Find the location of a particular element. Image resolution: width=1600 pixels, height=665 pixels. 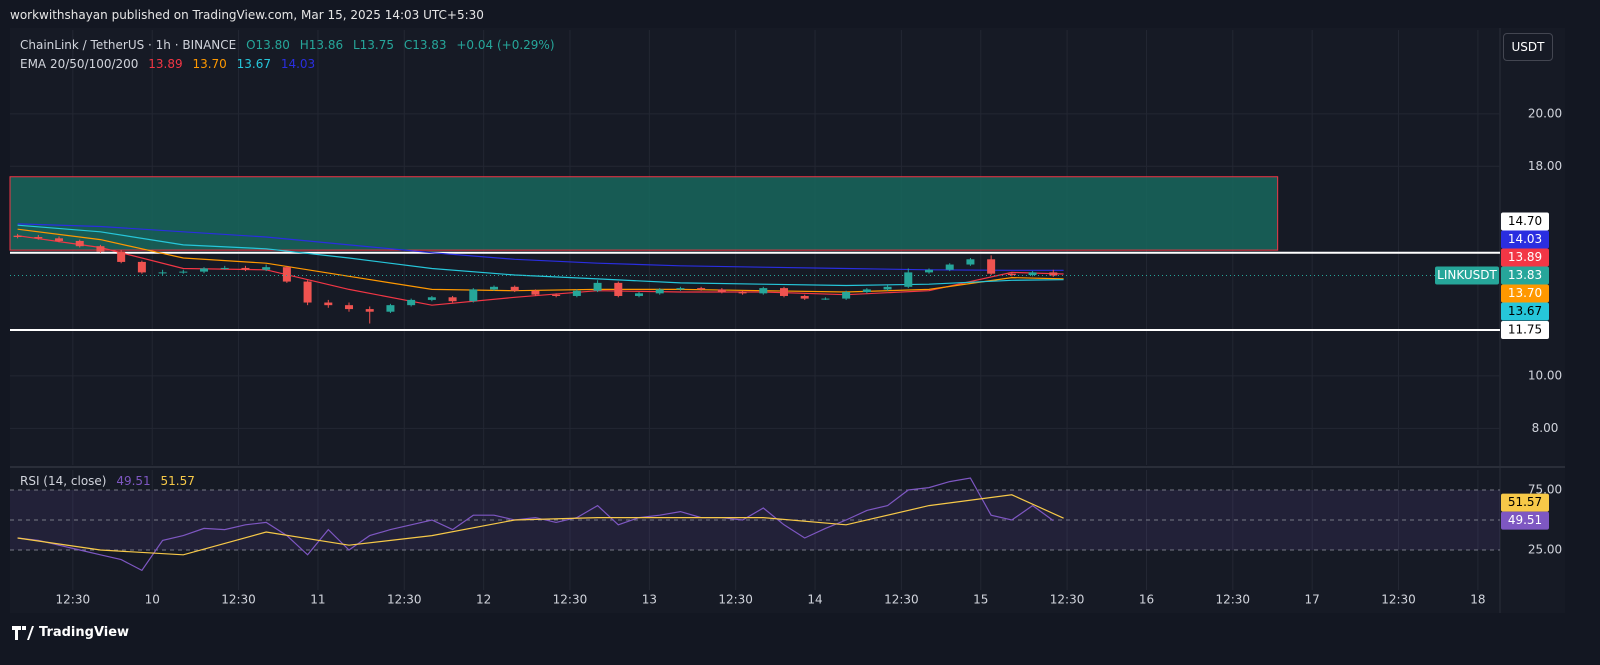

x-tick-label: 15 is located at coordinates (980, 600).